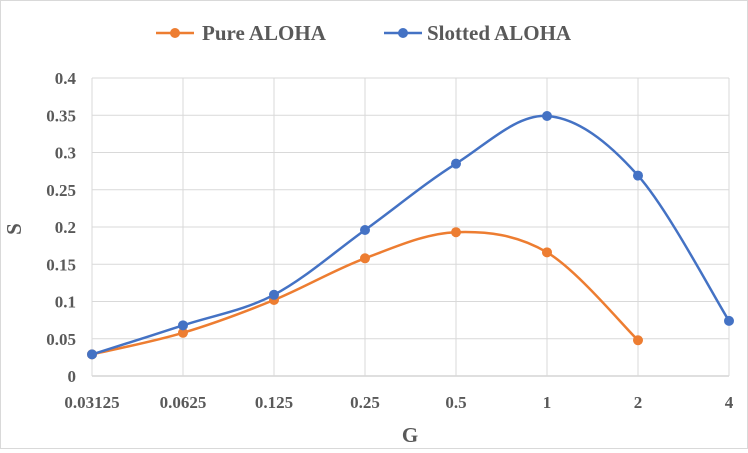  I want to click on y-tick-label: 0.4, so click(66, 78).